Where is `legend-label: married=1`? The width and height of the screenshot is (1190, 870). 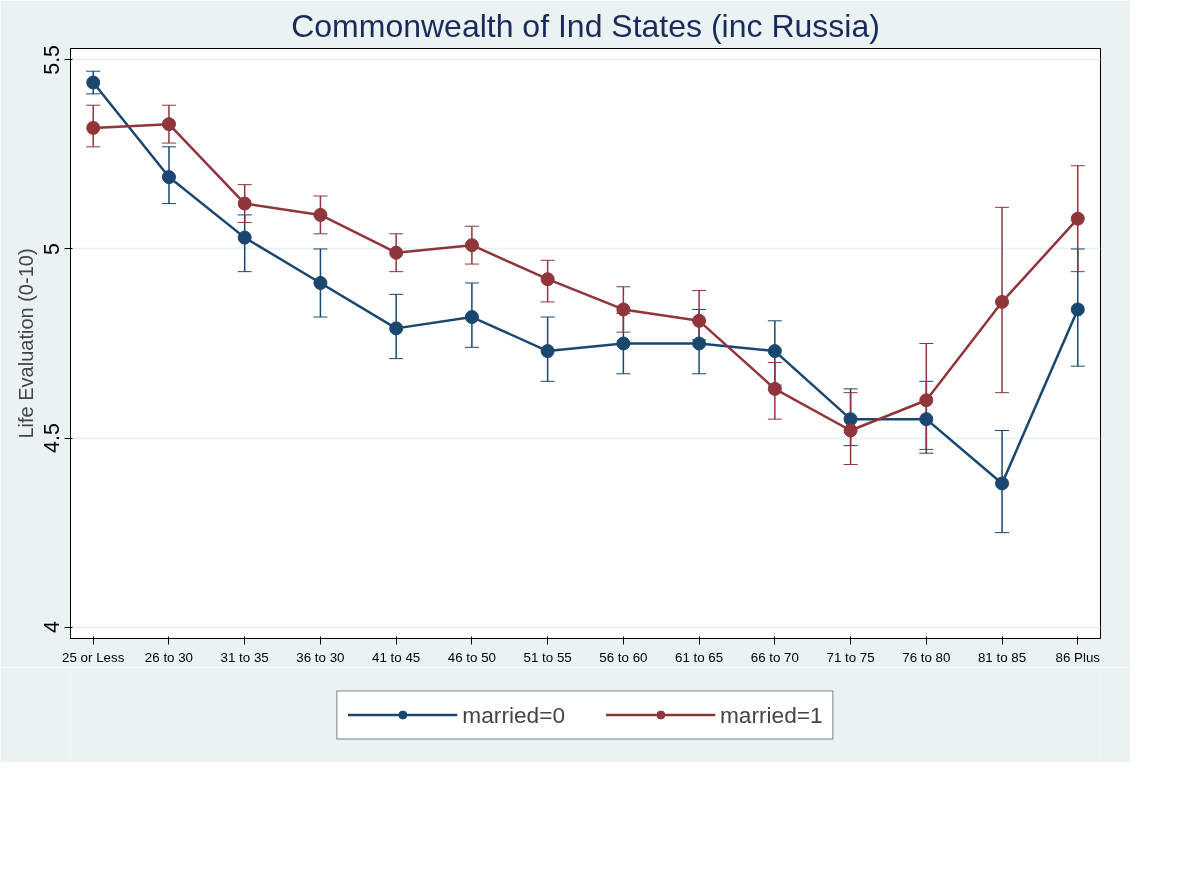 legend-label: married=1 is located at coordinates (771, 714).